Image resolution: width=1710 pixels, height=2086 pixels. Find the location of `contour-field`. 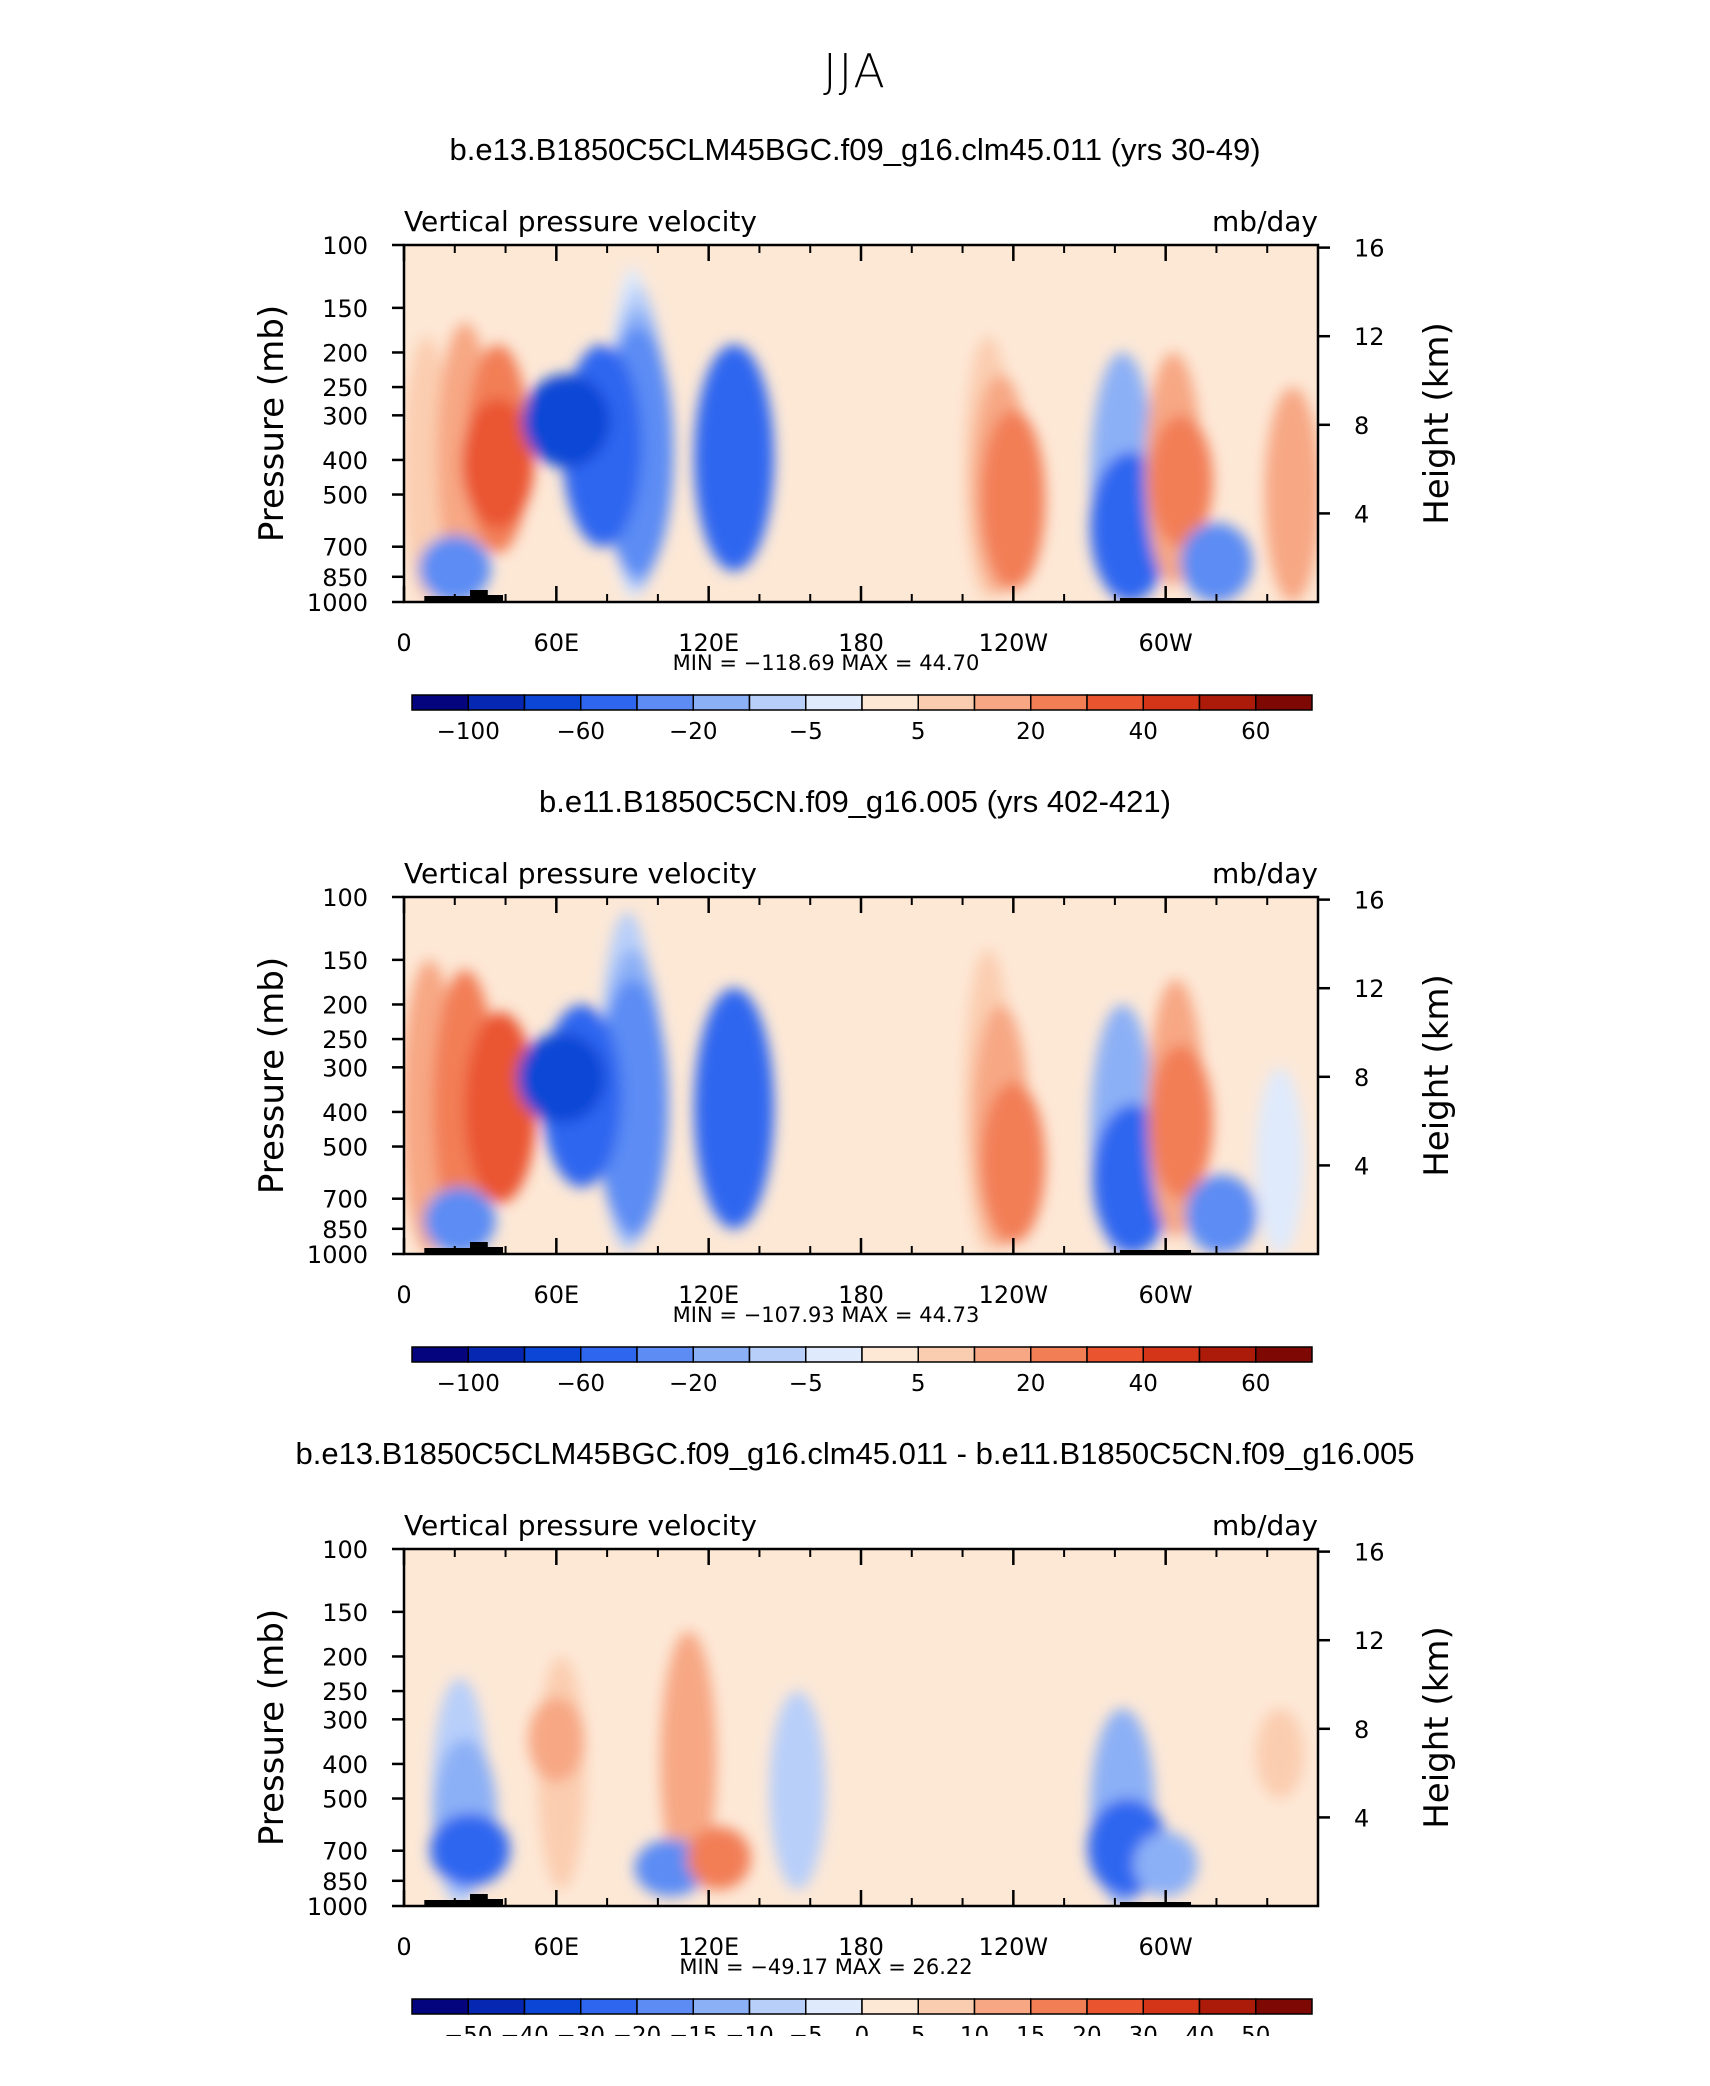

contour-field is located at coordinates (861, 423).